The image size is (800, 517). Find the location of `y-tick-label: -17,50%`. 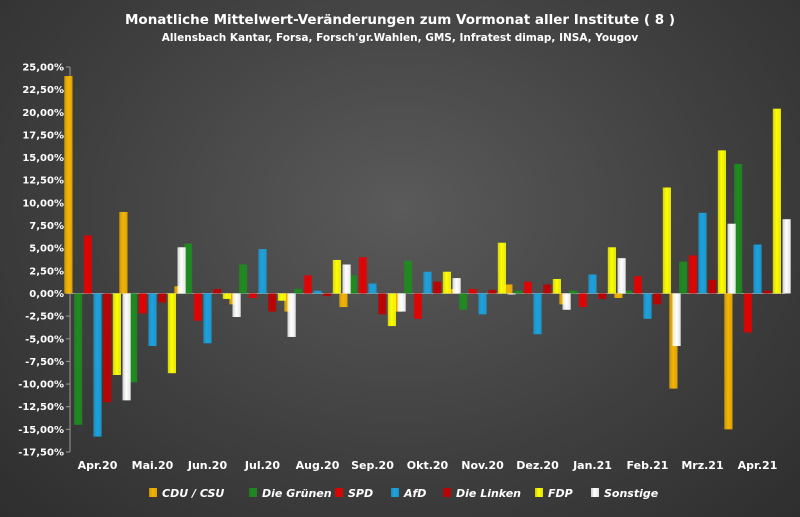

y-tick-label: -17,50% is located at coordinates (41, 453).